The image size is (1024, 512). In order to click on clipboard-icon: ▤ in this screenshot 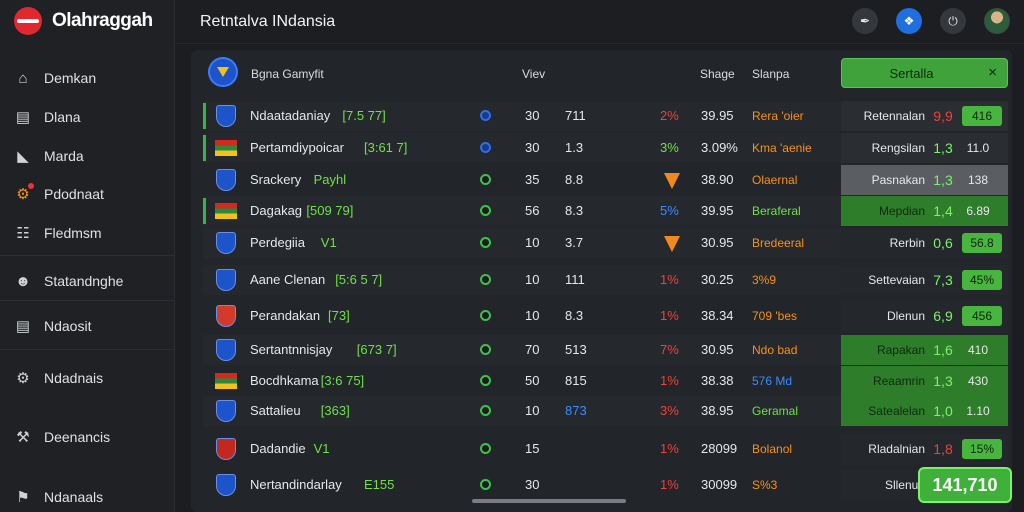, I will do `click(23, 326)`.